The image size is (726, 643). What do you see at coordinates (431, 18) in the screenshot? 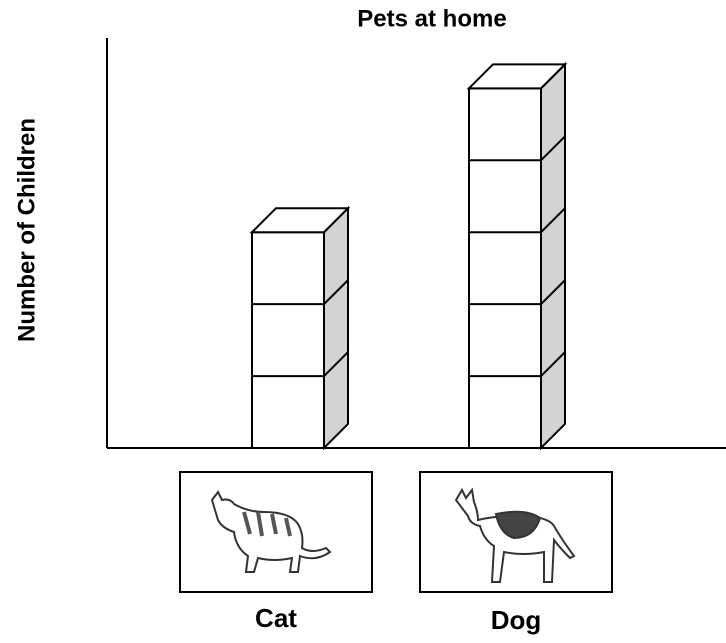
I see `chart-title: Pets at home` at bounding box center [431, 18].